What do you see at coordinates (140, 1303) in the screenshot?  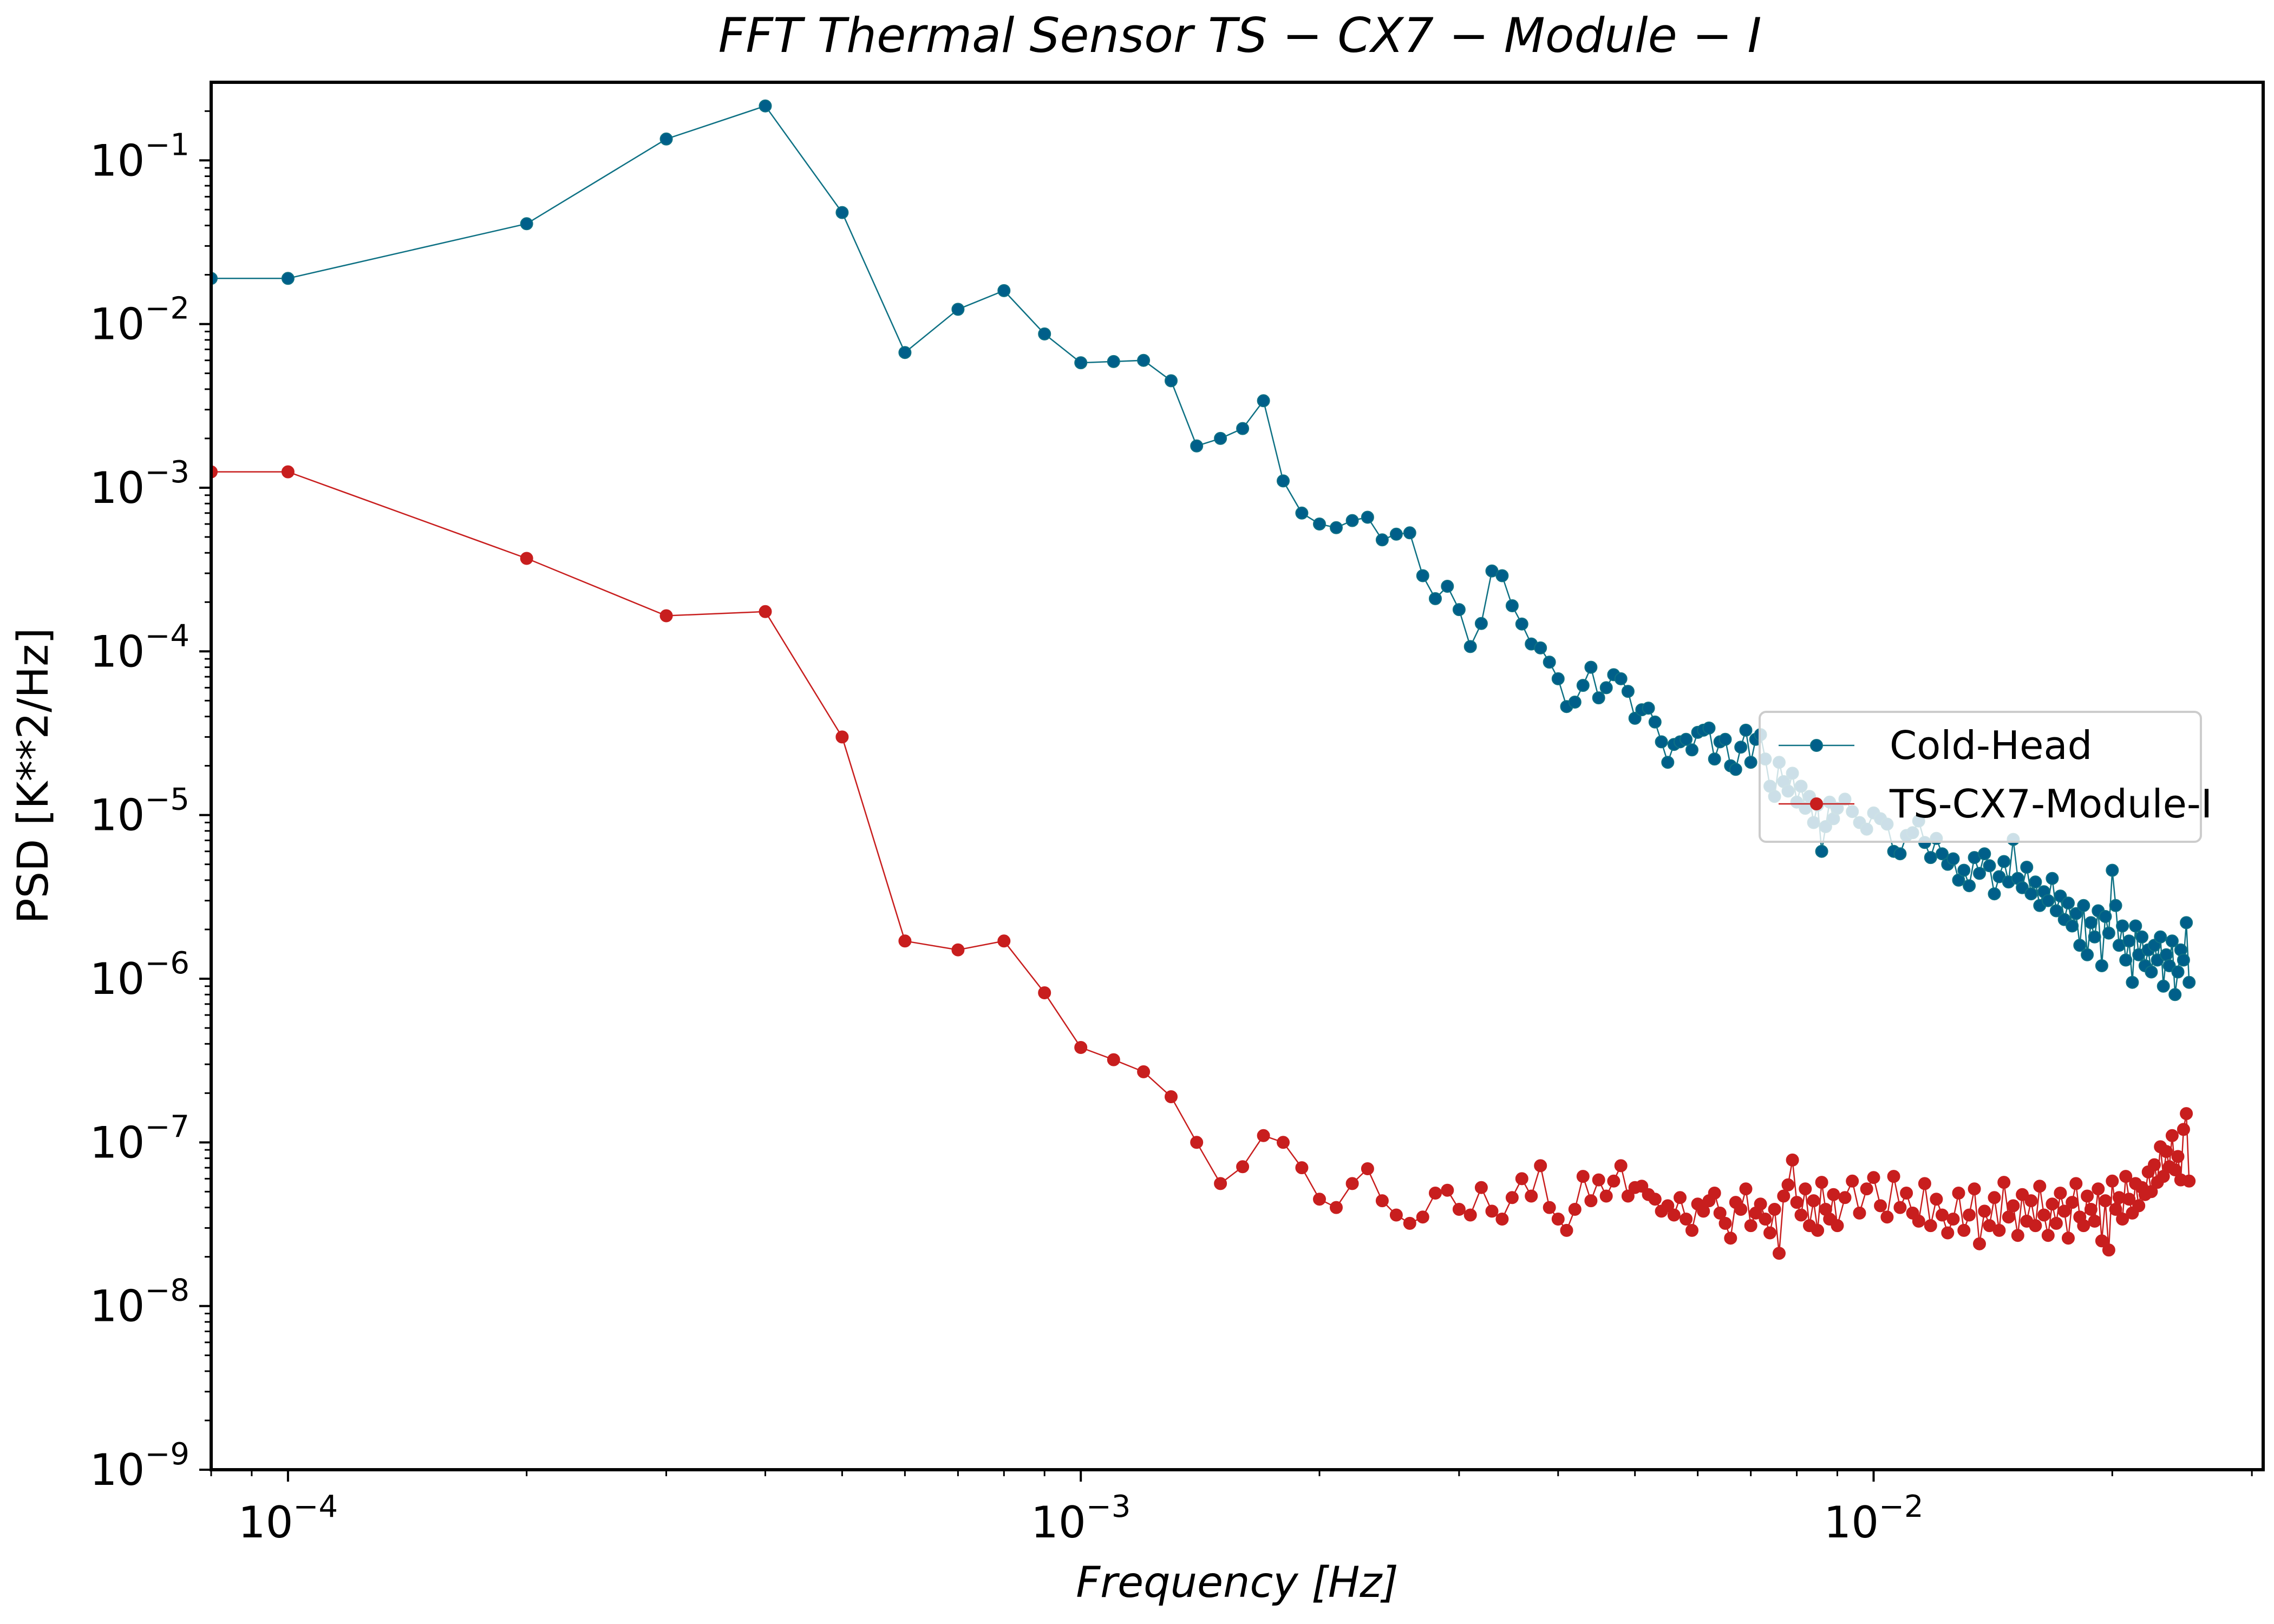 I see `y-tick-label: 10⁻⁸` at bounding box center [140, 1303].